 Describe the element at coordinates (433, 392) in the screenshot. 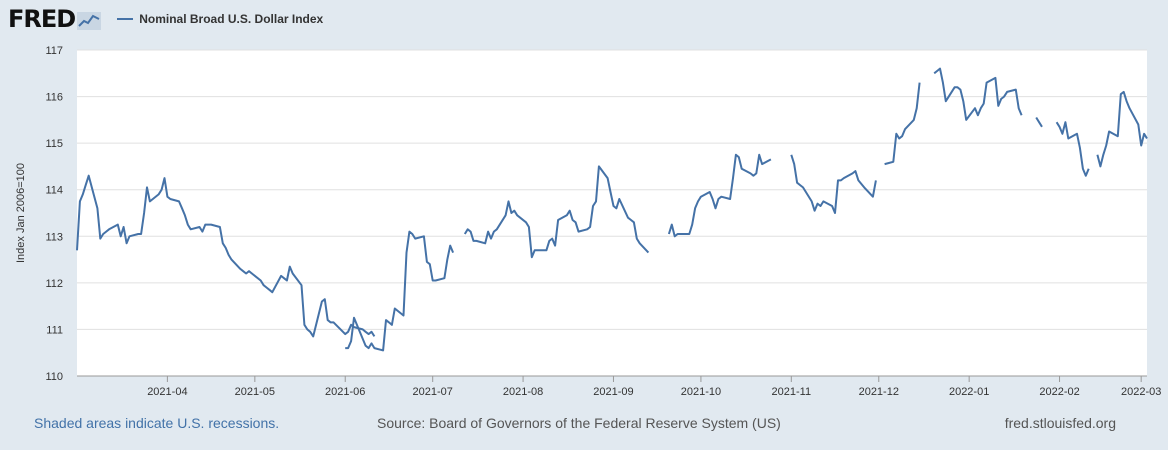

I see `x-tick-label: 2021-07` at that location.